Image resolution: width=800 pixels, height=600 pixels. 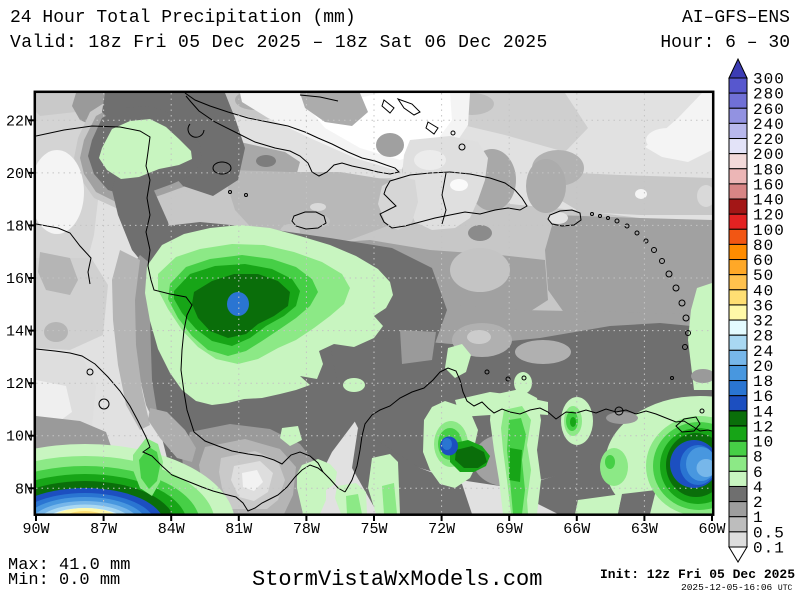 What do you see at coordinates (758, 473) in the screenshot?
I see `svg-text: 6` at bounding box center [758, 473].